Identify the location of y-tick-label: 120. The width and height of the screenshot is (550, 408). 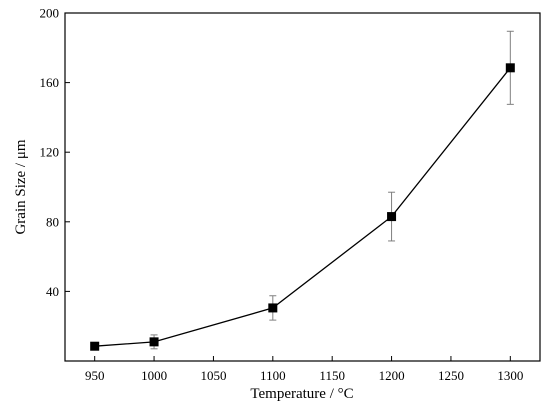
(50, 152).